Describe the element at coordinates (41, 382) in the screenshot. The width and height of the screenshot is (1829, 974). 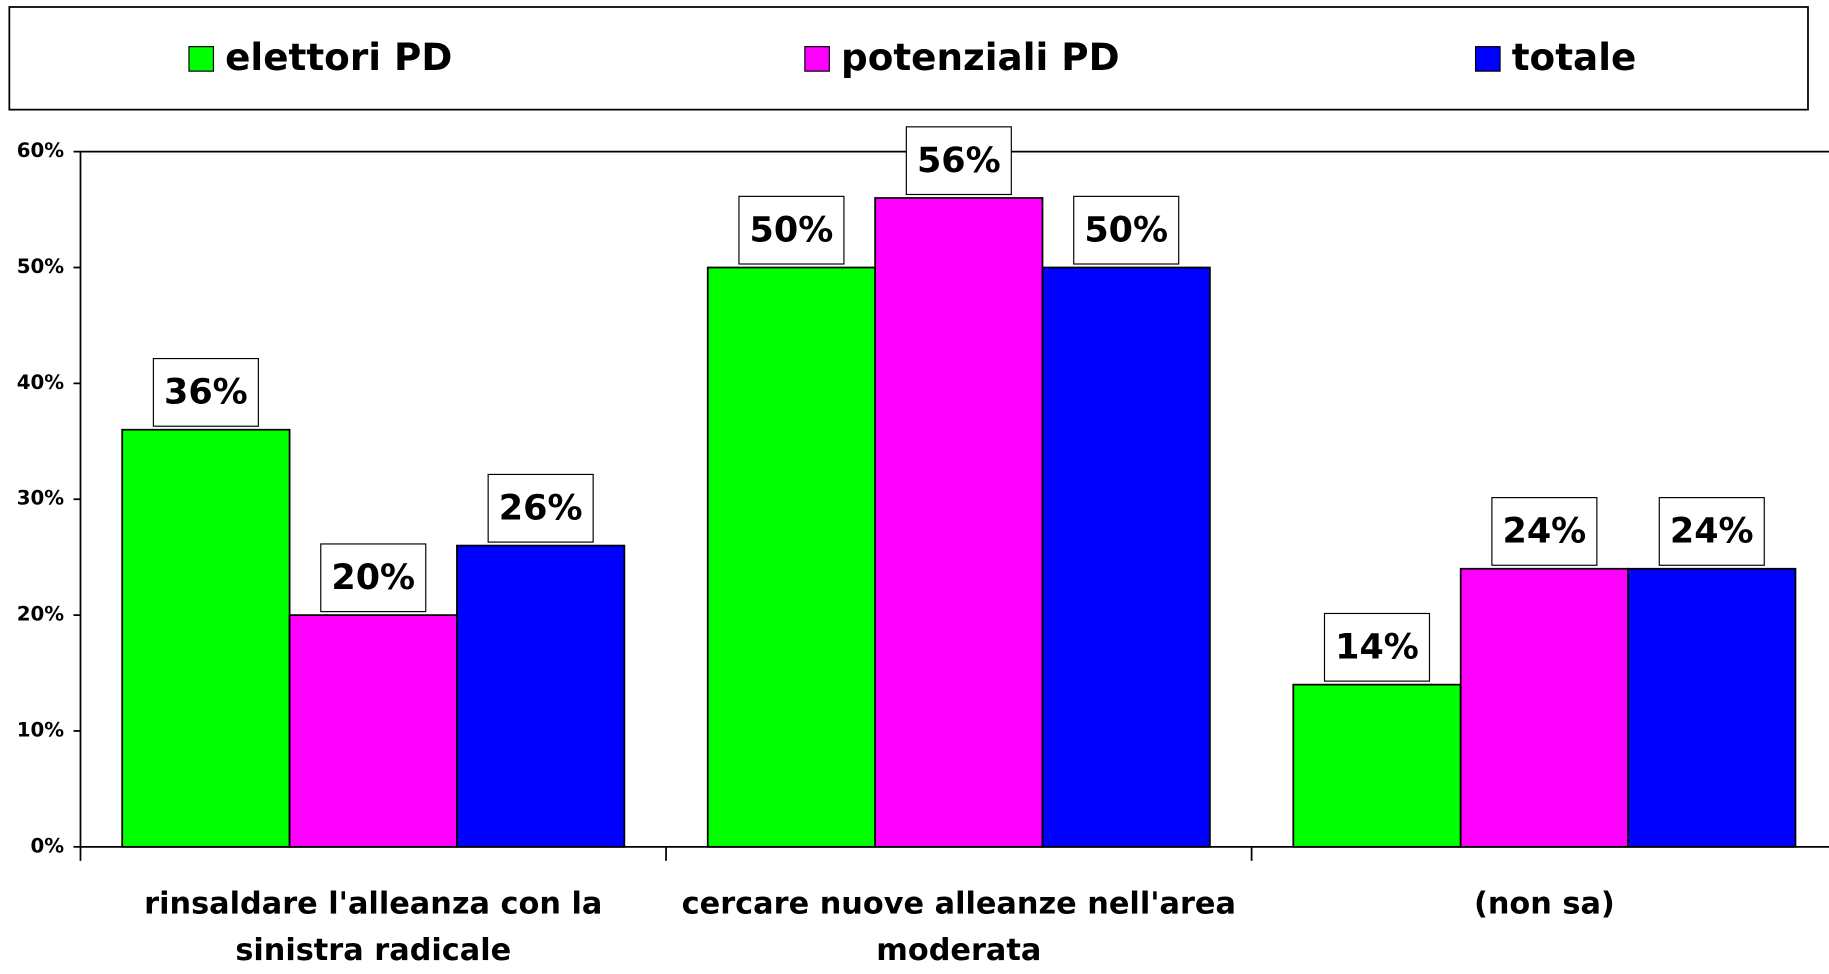
I see `y-tick-label: 40%` at that location.